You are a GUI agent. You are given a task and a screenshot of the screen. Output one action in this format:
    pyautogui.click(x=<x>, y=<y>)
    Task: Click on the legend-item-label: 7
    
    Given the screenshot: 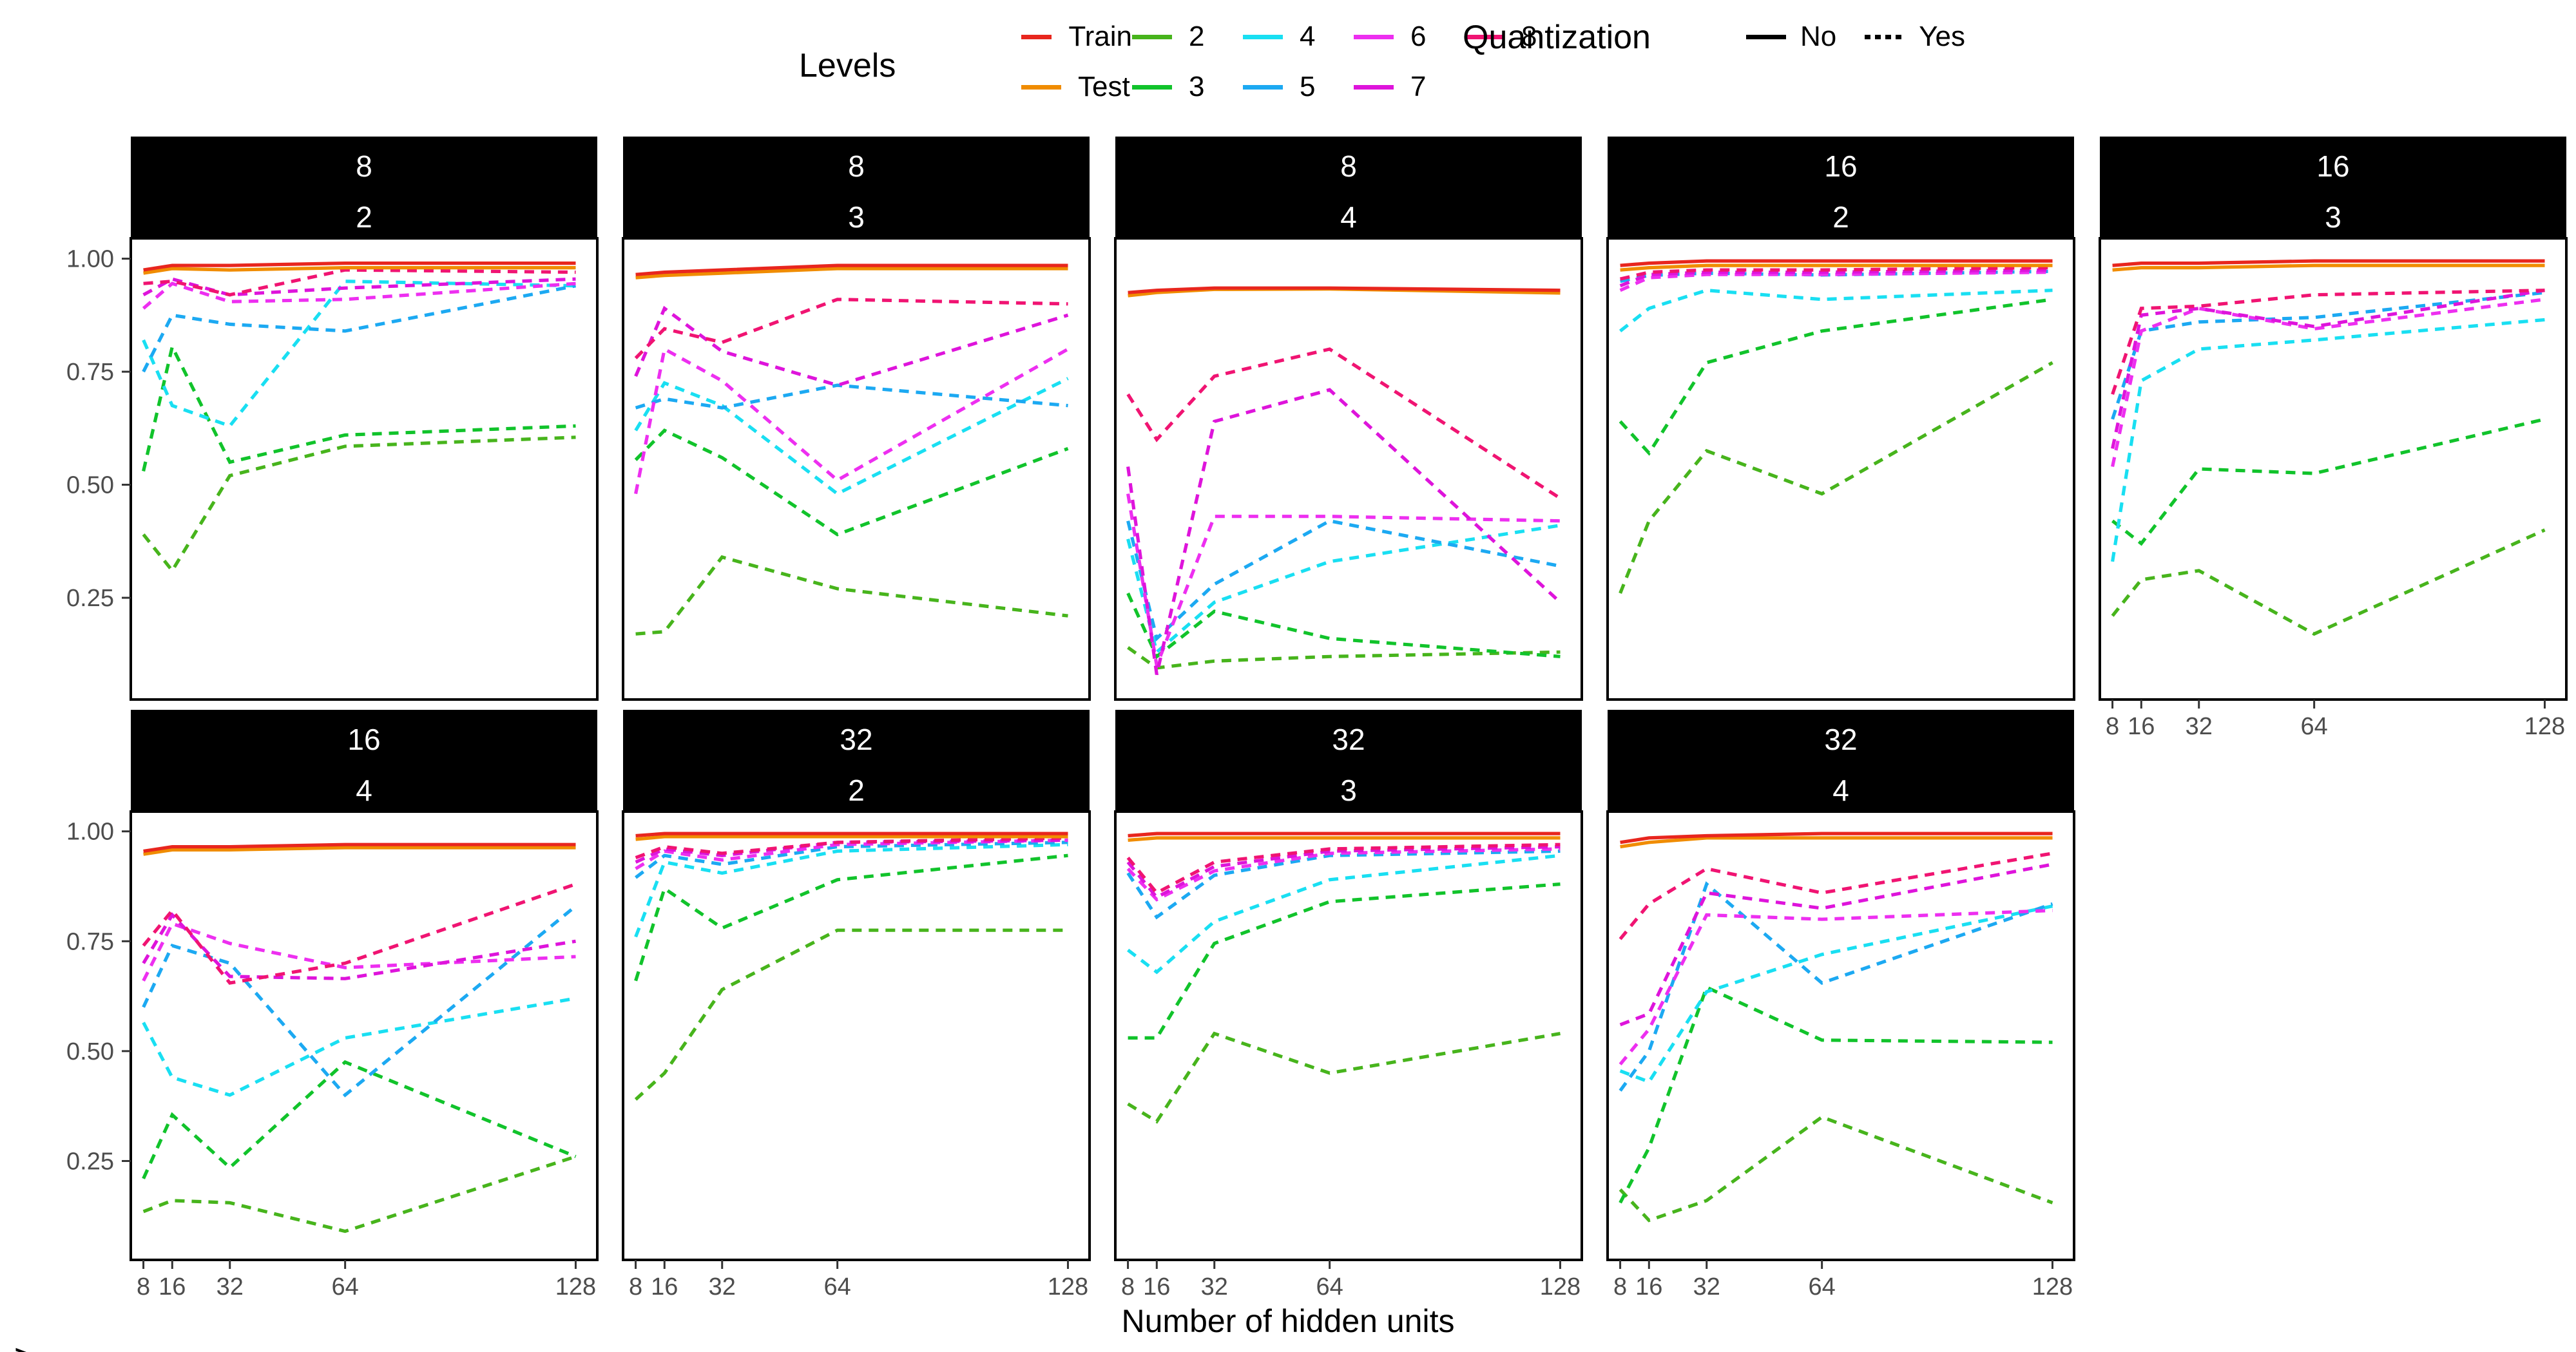 What is the action you would take?
    pyautogui.click(x=1419, y=87)
    